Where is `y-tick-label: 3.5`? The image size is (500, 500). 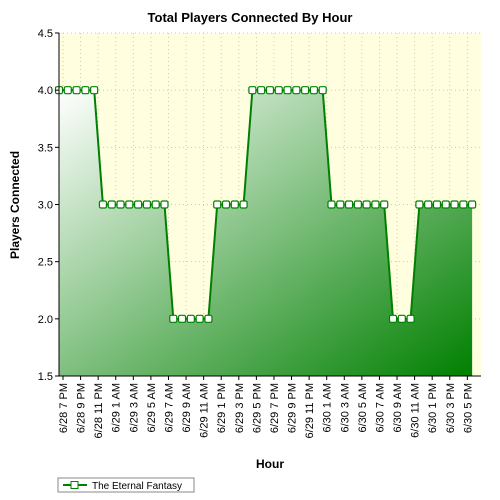
y-tick-label: 3.5 is located at coordinates (45, 148).